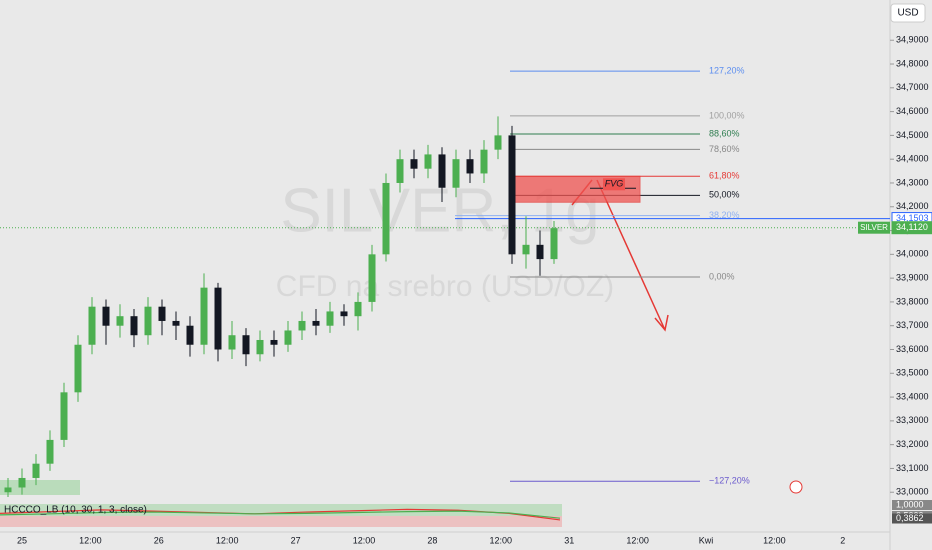 Image resolution: width=932 pixels, height=550 pixels. What do you see at coordinates (912, 420) in the screenshot?
I see `y-tick-label: 33,3000` at bounding box center [912, 420].